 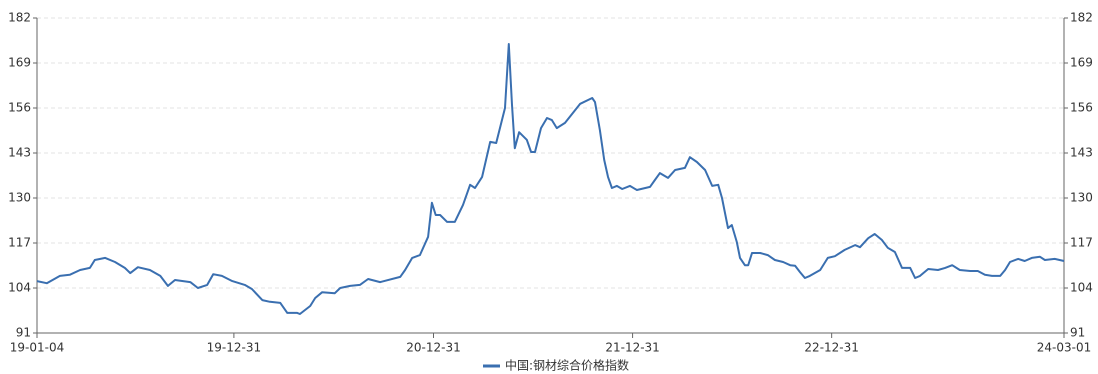 What do you see at coordinates (37, 348) in the screenshot?
I see `x-tick-label: 19-01-04` at bounding box center [37, 348].